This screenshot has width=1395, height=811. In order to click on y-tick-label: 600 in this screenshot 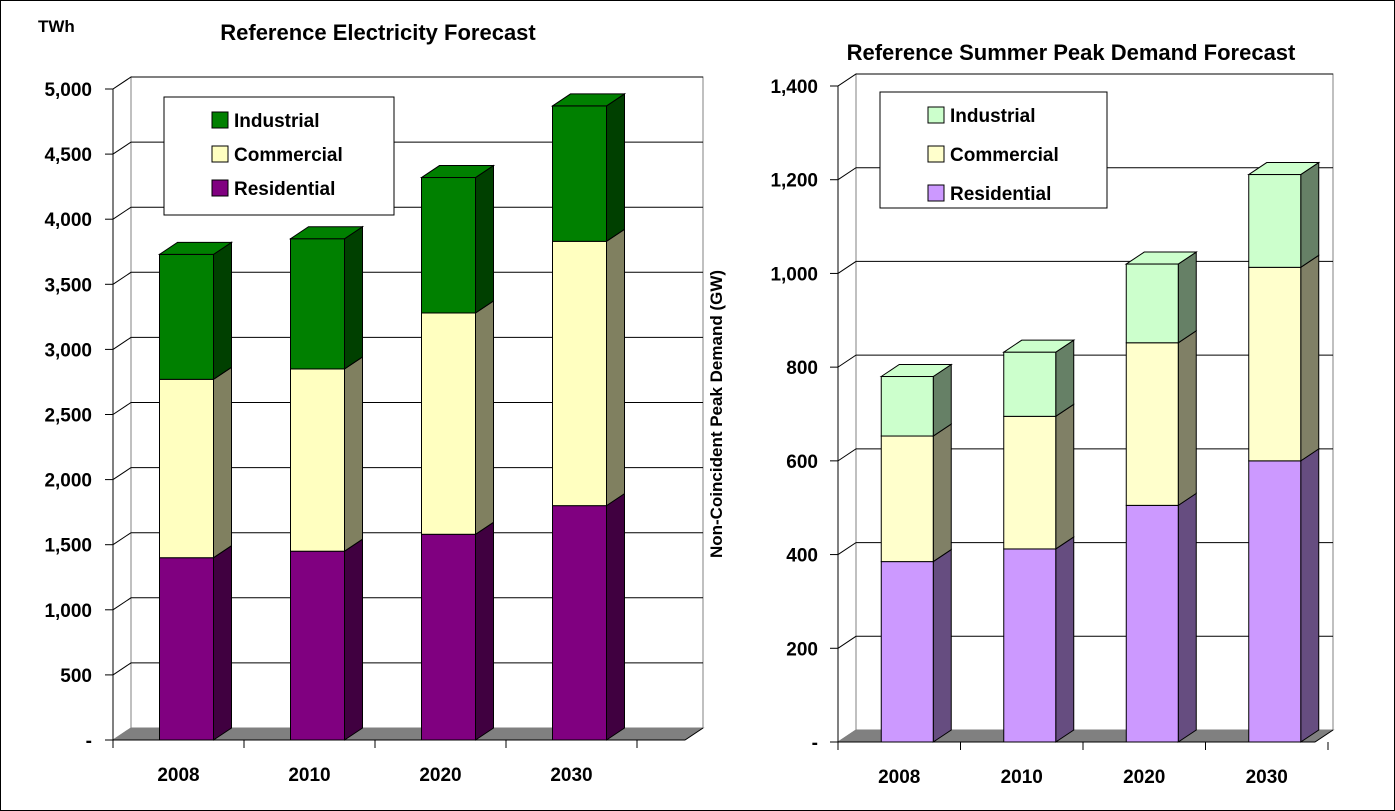, I will do `click(802, 462)`.